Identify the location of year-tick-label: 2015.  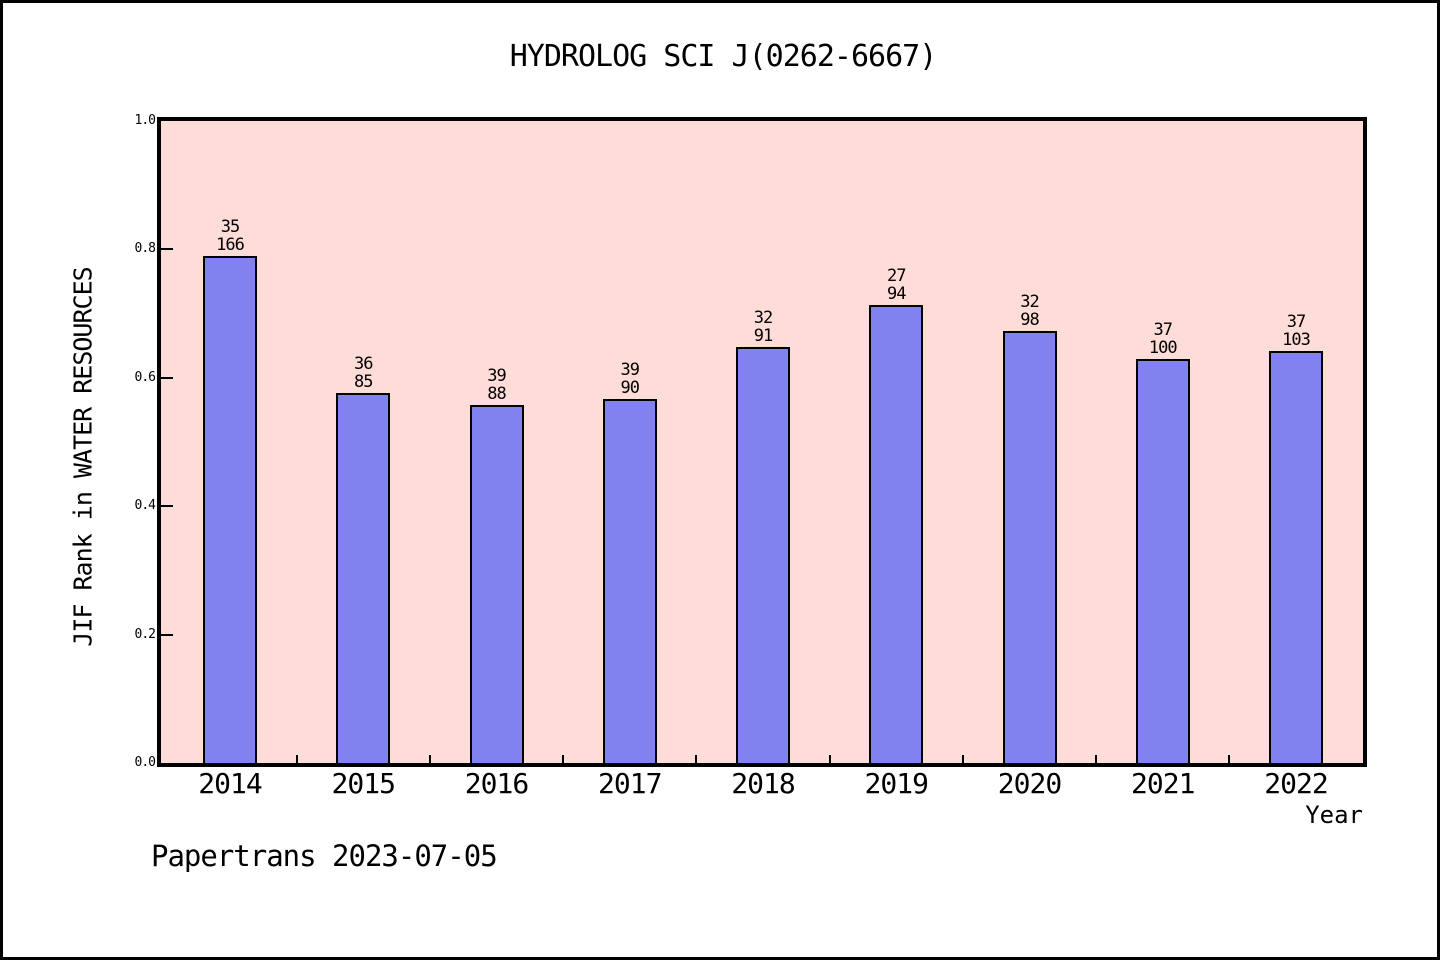
(363, 783).